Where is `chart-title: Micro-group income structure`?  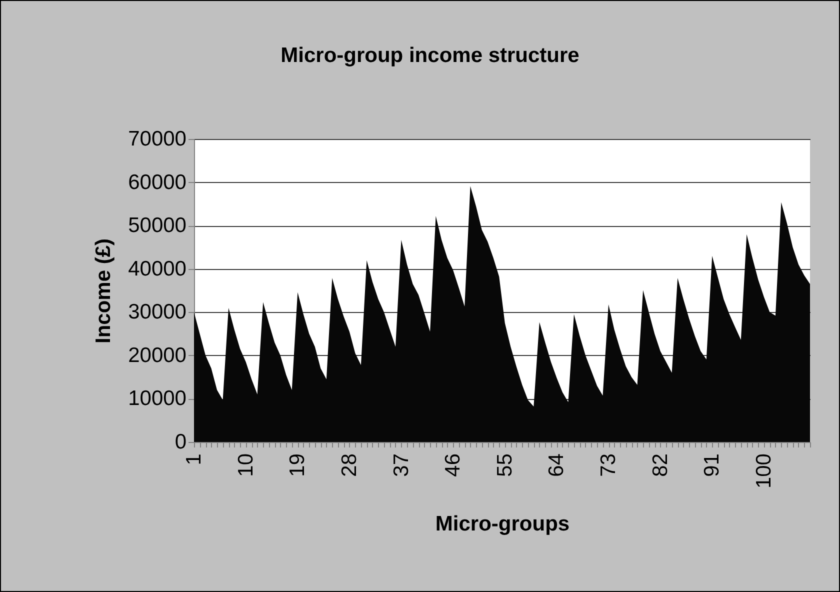 chart-title: Micro-group income structure is located at coordinates (430, 55).